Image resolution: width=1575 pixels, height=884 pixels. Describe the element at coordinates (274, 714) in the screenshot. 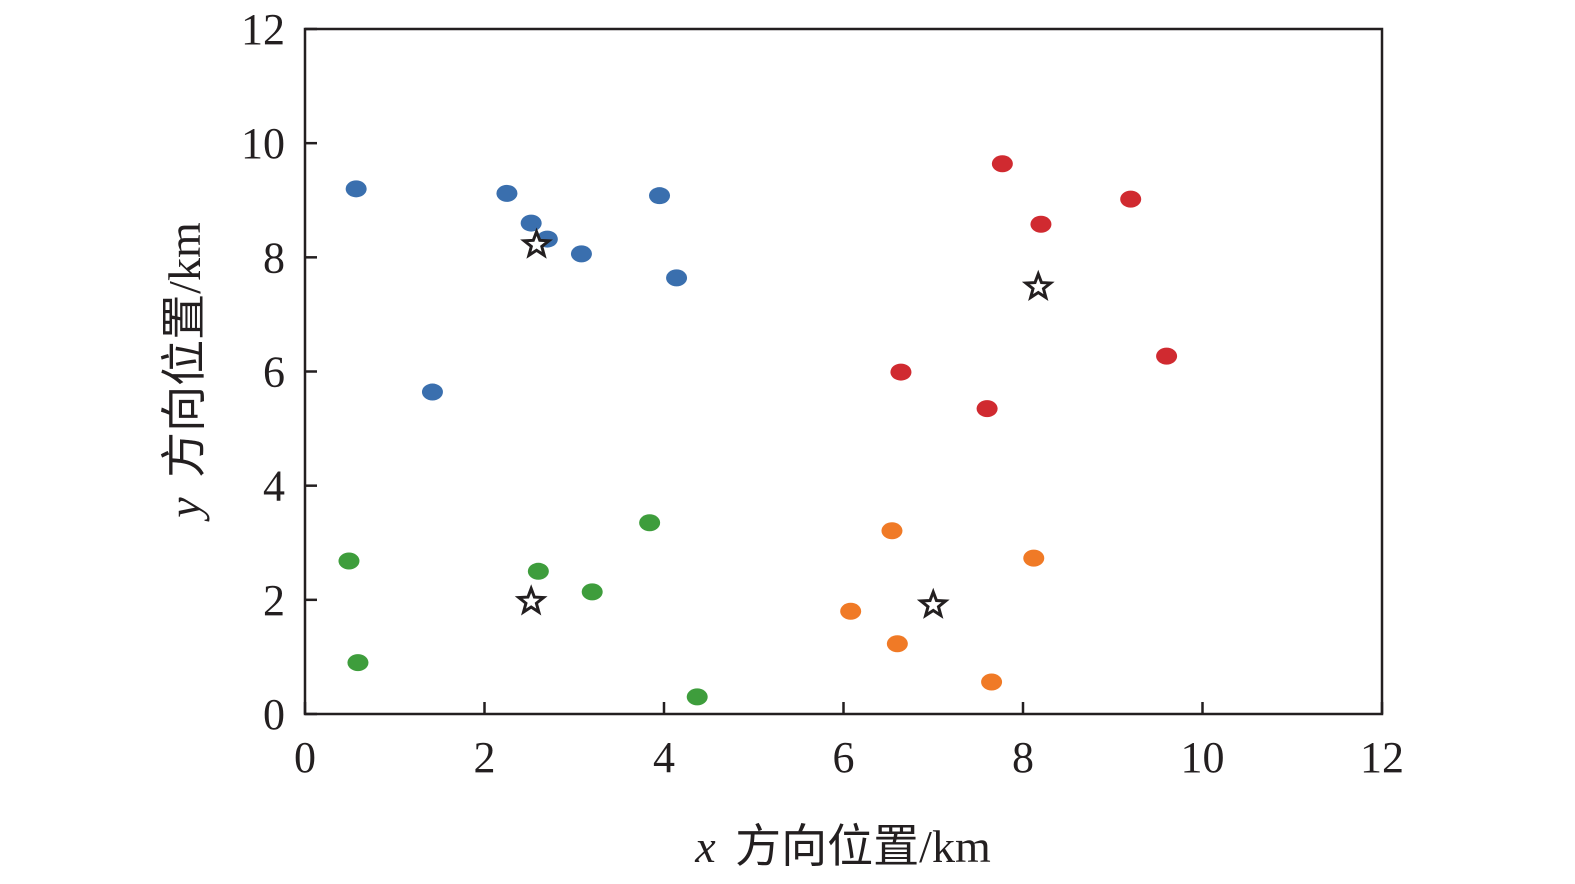

I see `y-tick-label: 0` at that location.